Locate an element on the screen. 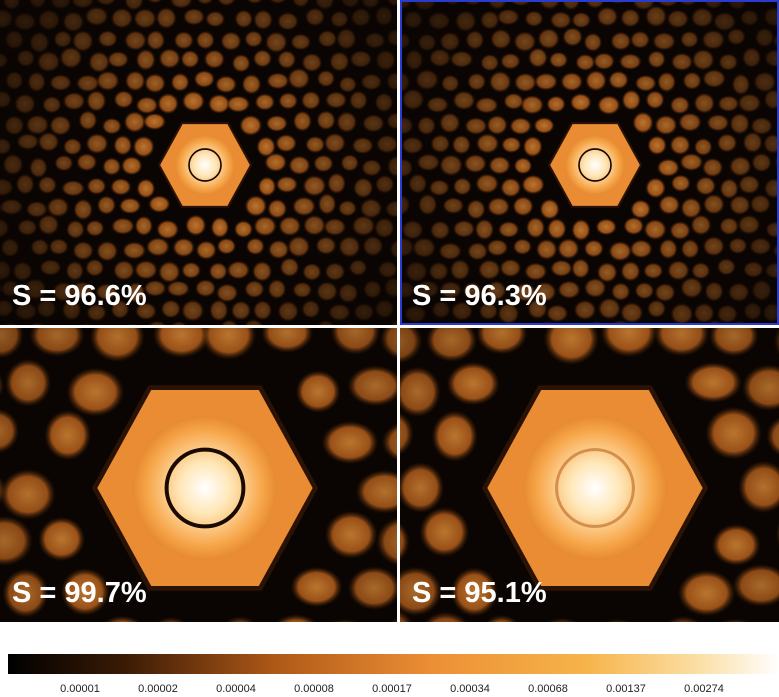 This screenshot has width=779, height=697. faint-ring is located at coordinates (595, 488).